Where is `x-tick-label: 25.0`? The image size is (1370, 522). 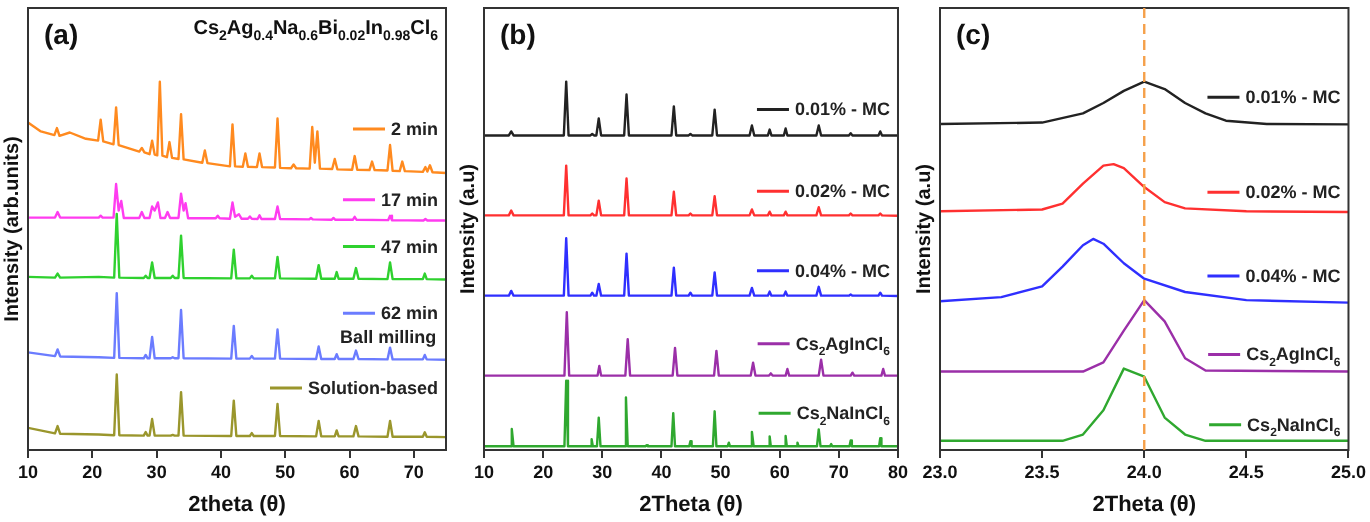
x-tick-label: 25.0 is located at coordinates (1348, 471).